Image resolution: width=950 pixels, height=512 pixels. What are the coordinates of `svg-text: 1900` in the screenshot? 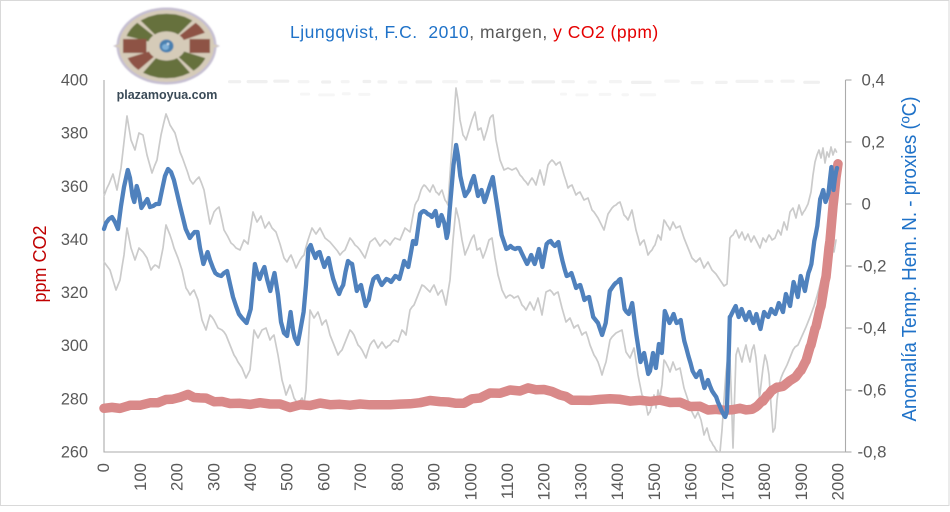 It's located at (801, 481).